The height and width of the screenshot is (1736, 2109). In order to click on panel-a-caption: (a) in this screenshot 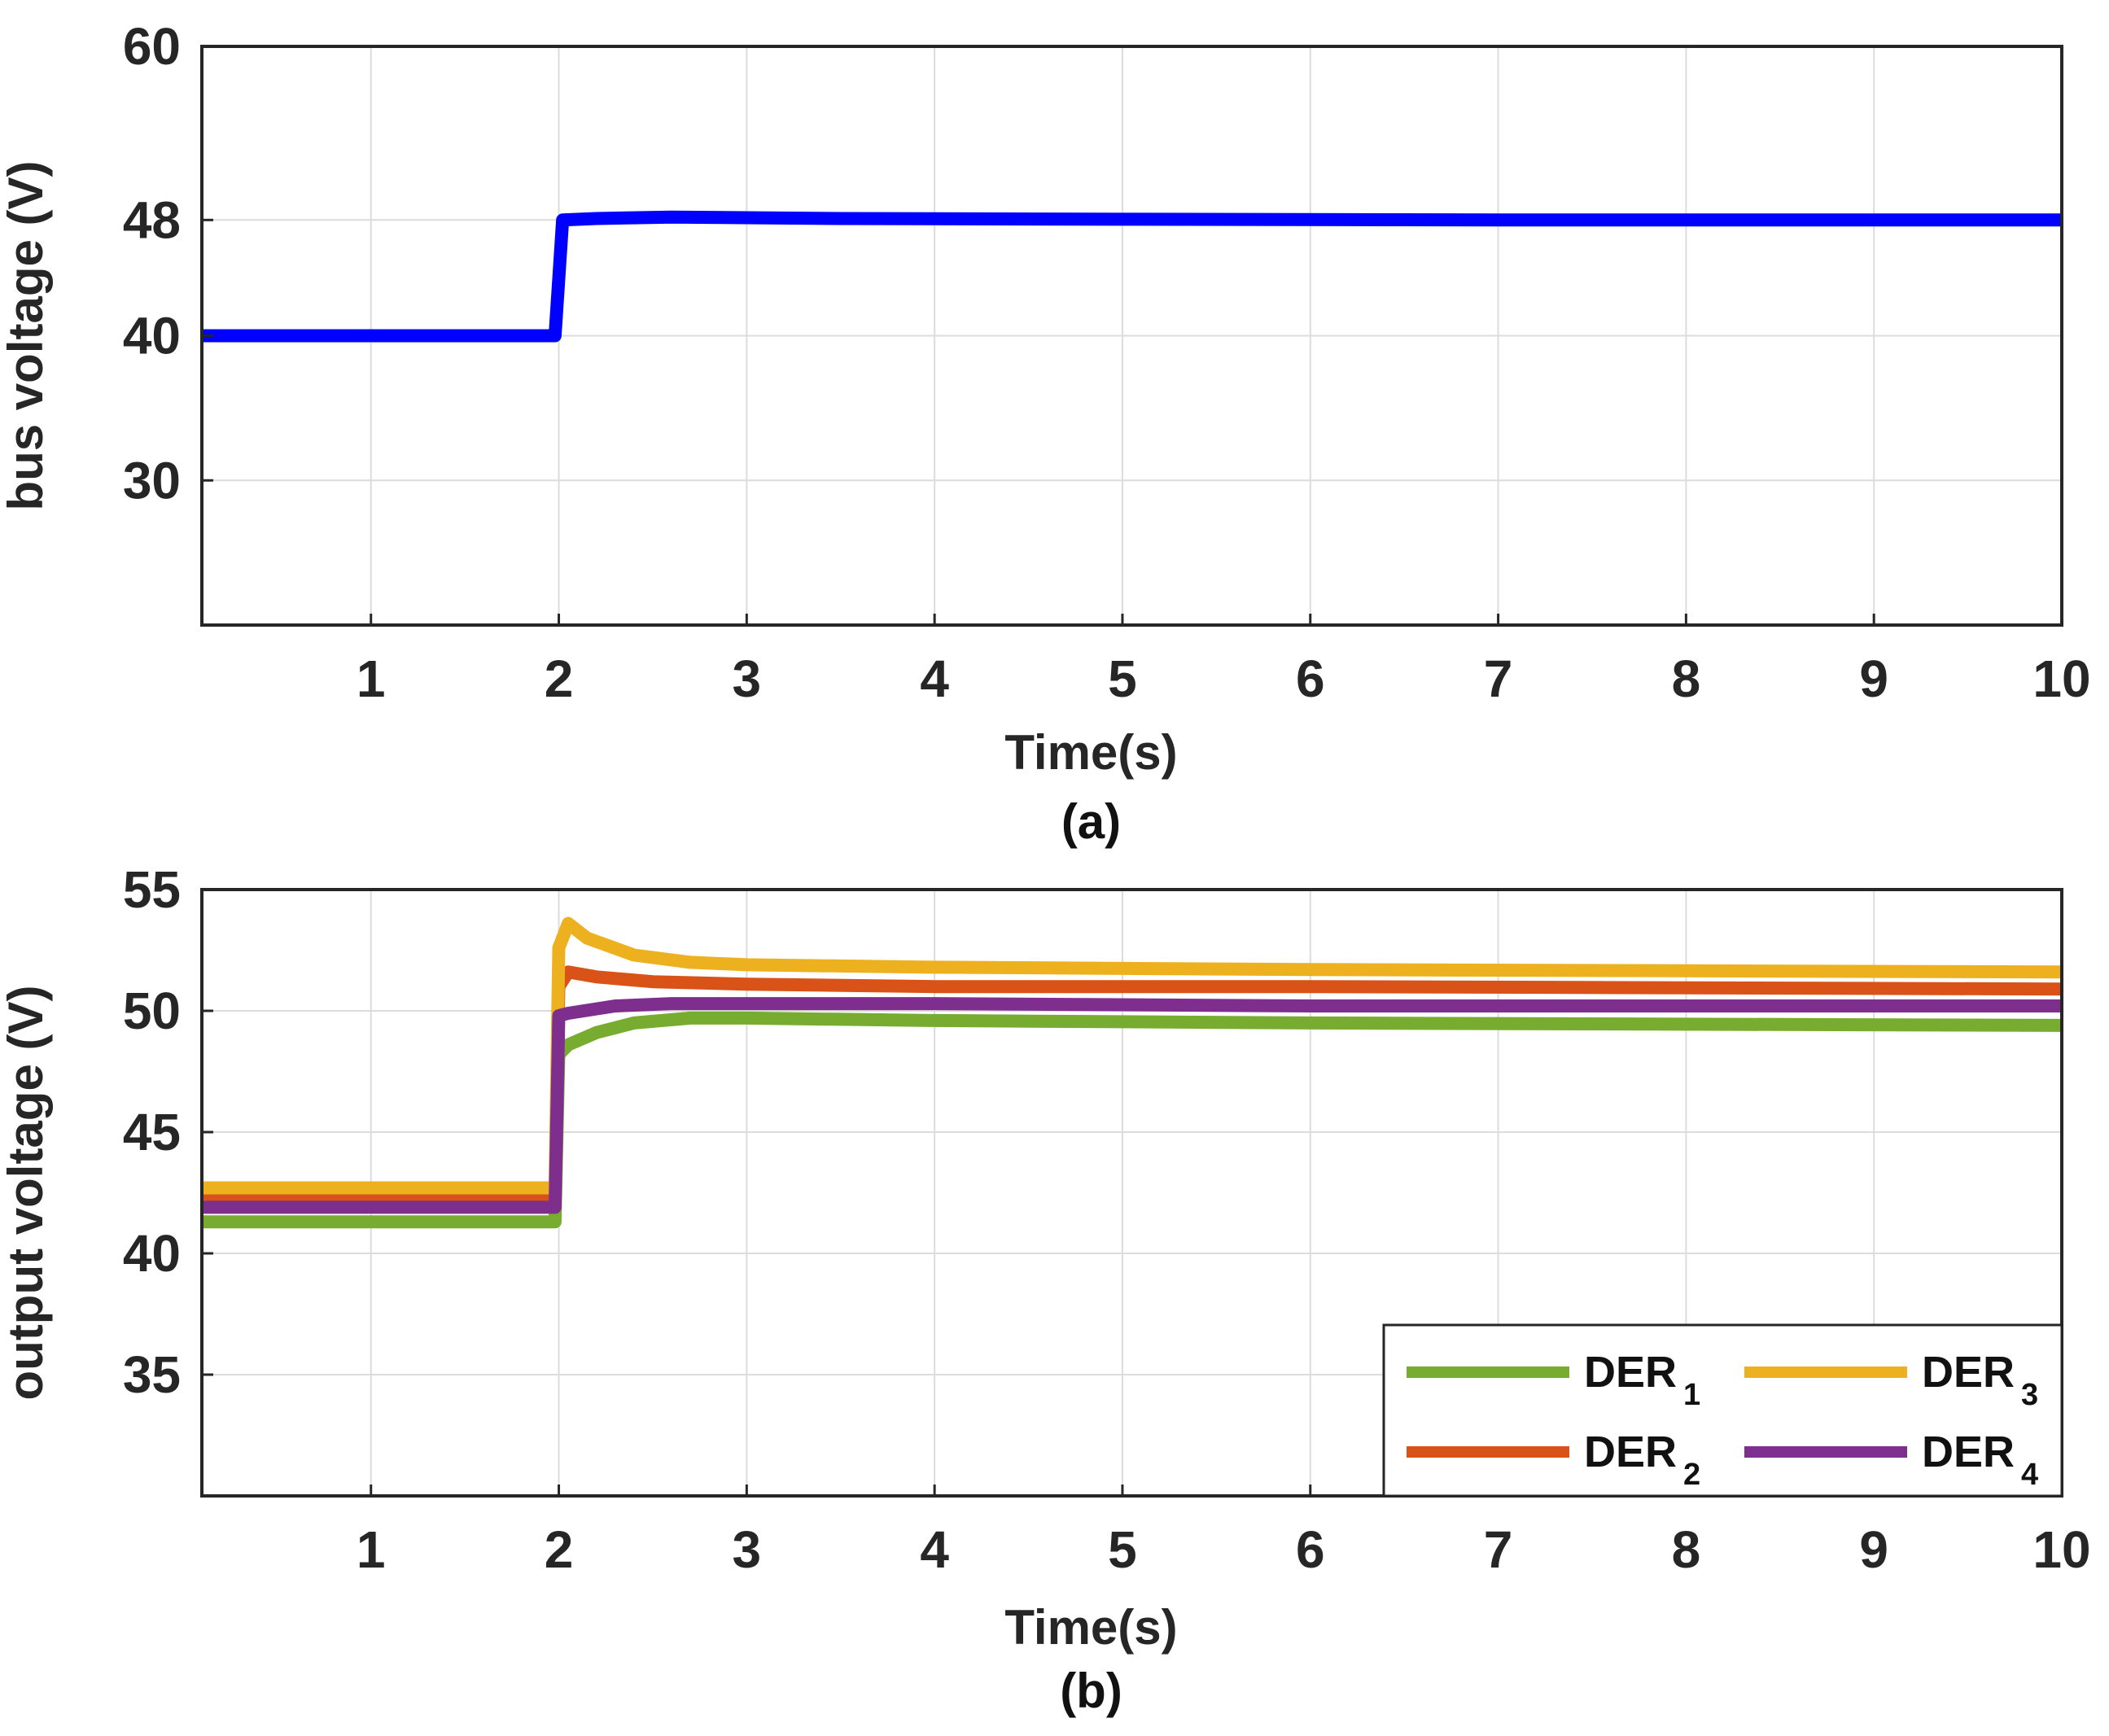, I will do `click(1091, 821)`.